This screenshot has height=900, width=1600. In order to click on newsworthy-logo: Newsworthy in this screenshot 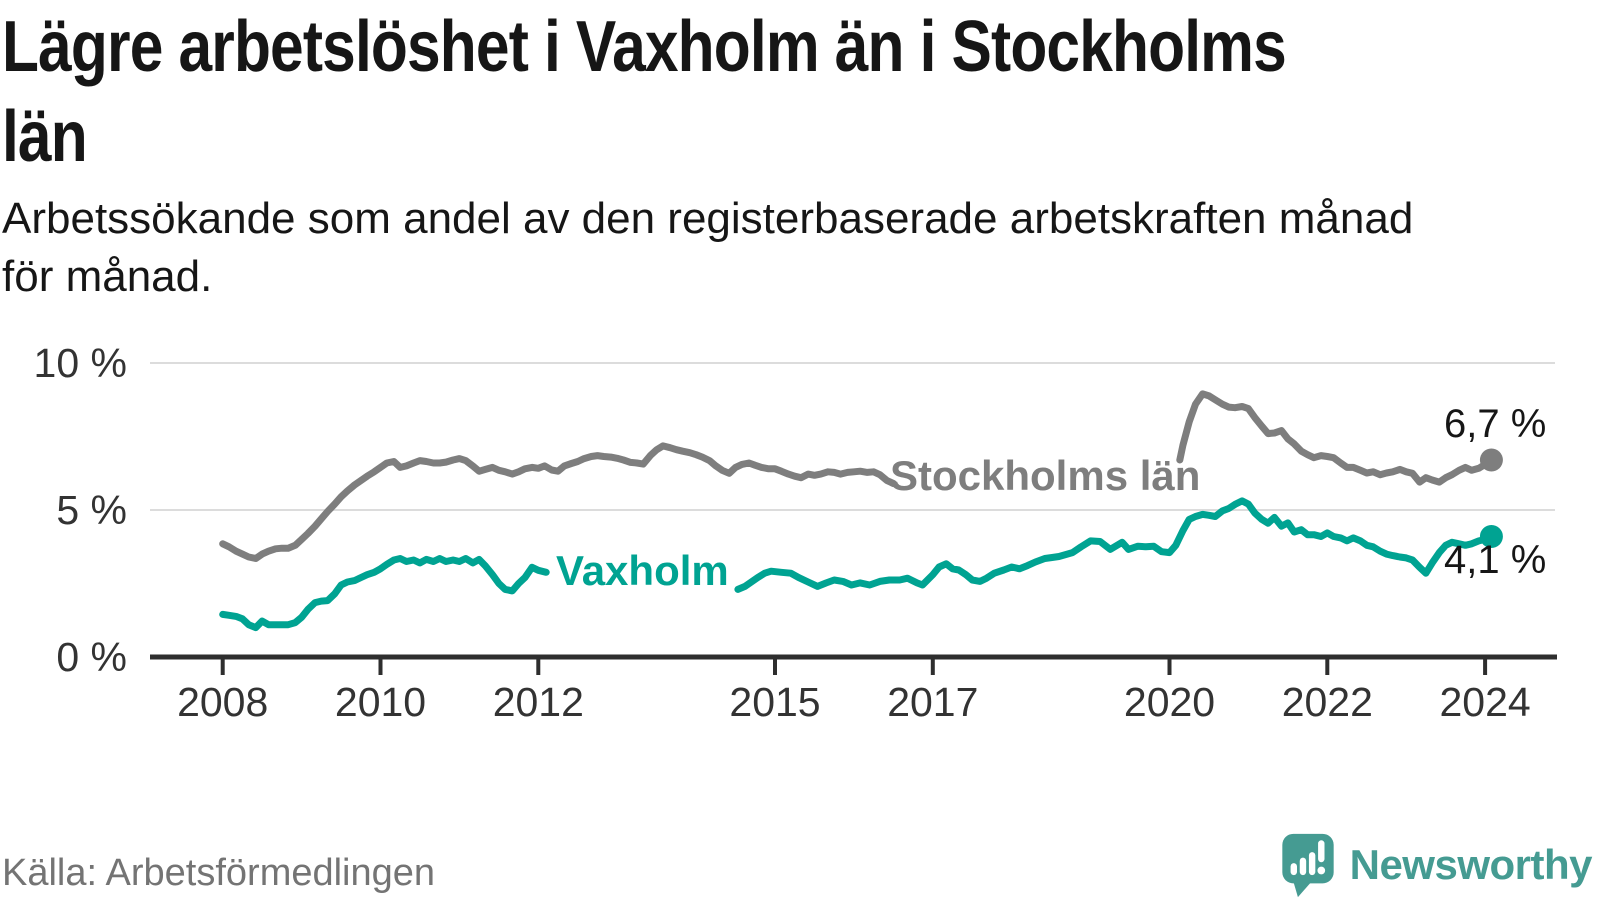, I will do `click(1436, 865)`.